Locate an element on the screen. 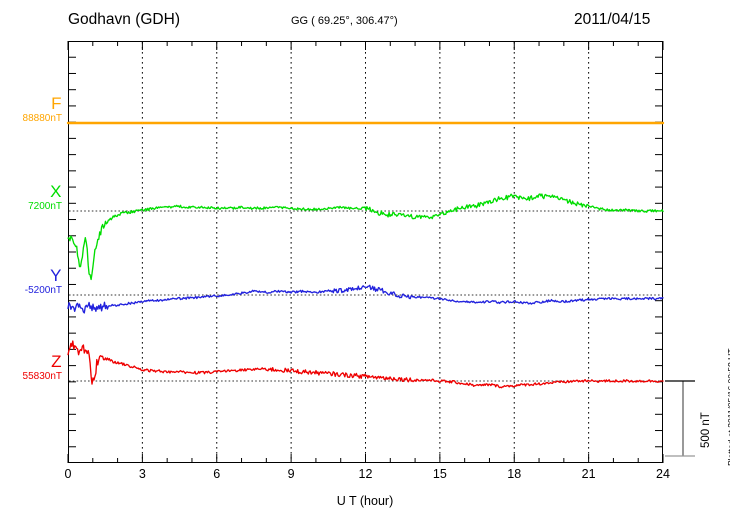  observation-date: 2011/04/15 is located at coordinates (612, 19).